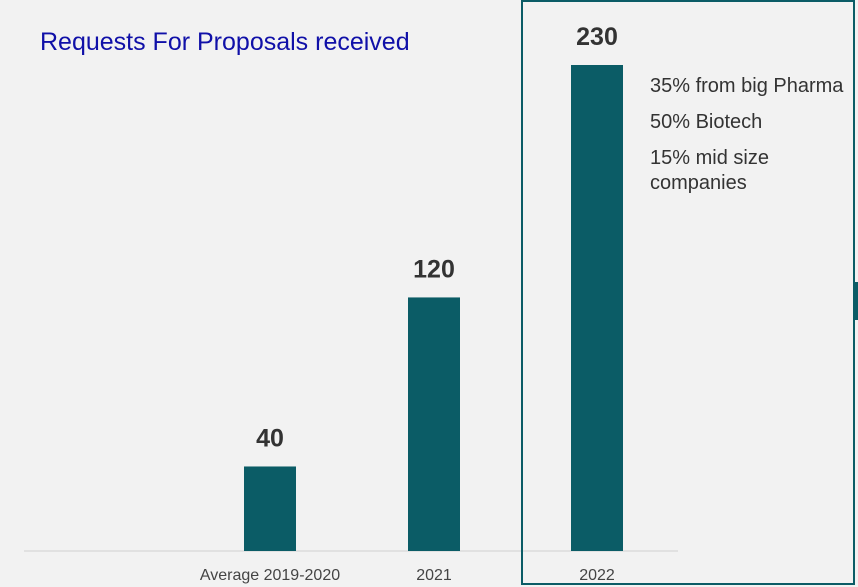  What do you see at coordinates (434, 269) in the screenshot?
I see `data-label-1: 120` at bounding box center [434, 269].